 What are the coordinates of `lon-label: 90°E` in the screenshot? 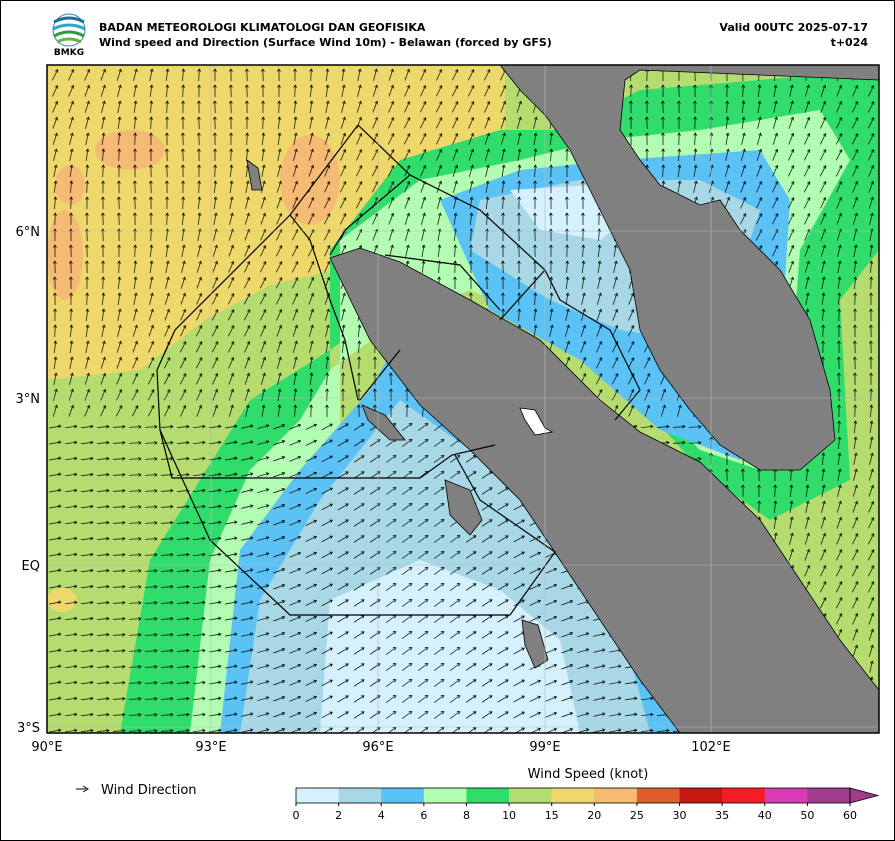 It's located at (46, 747).